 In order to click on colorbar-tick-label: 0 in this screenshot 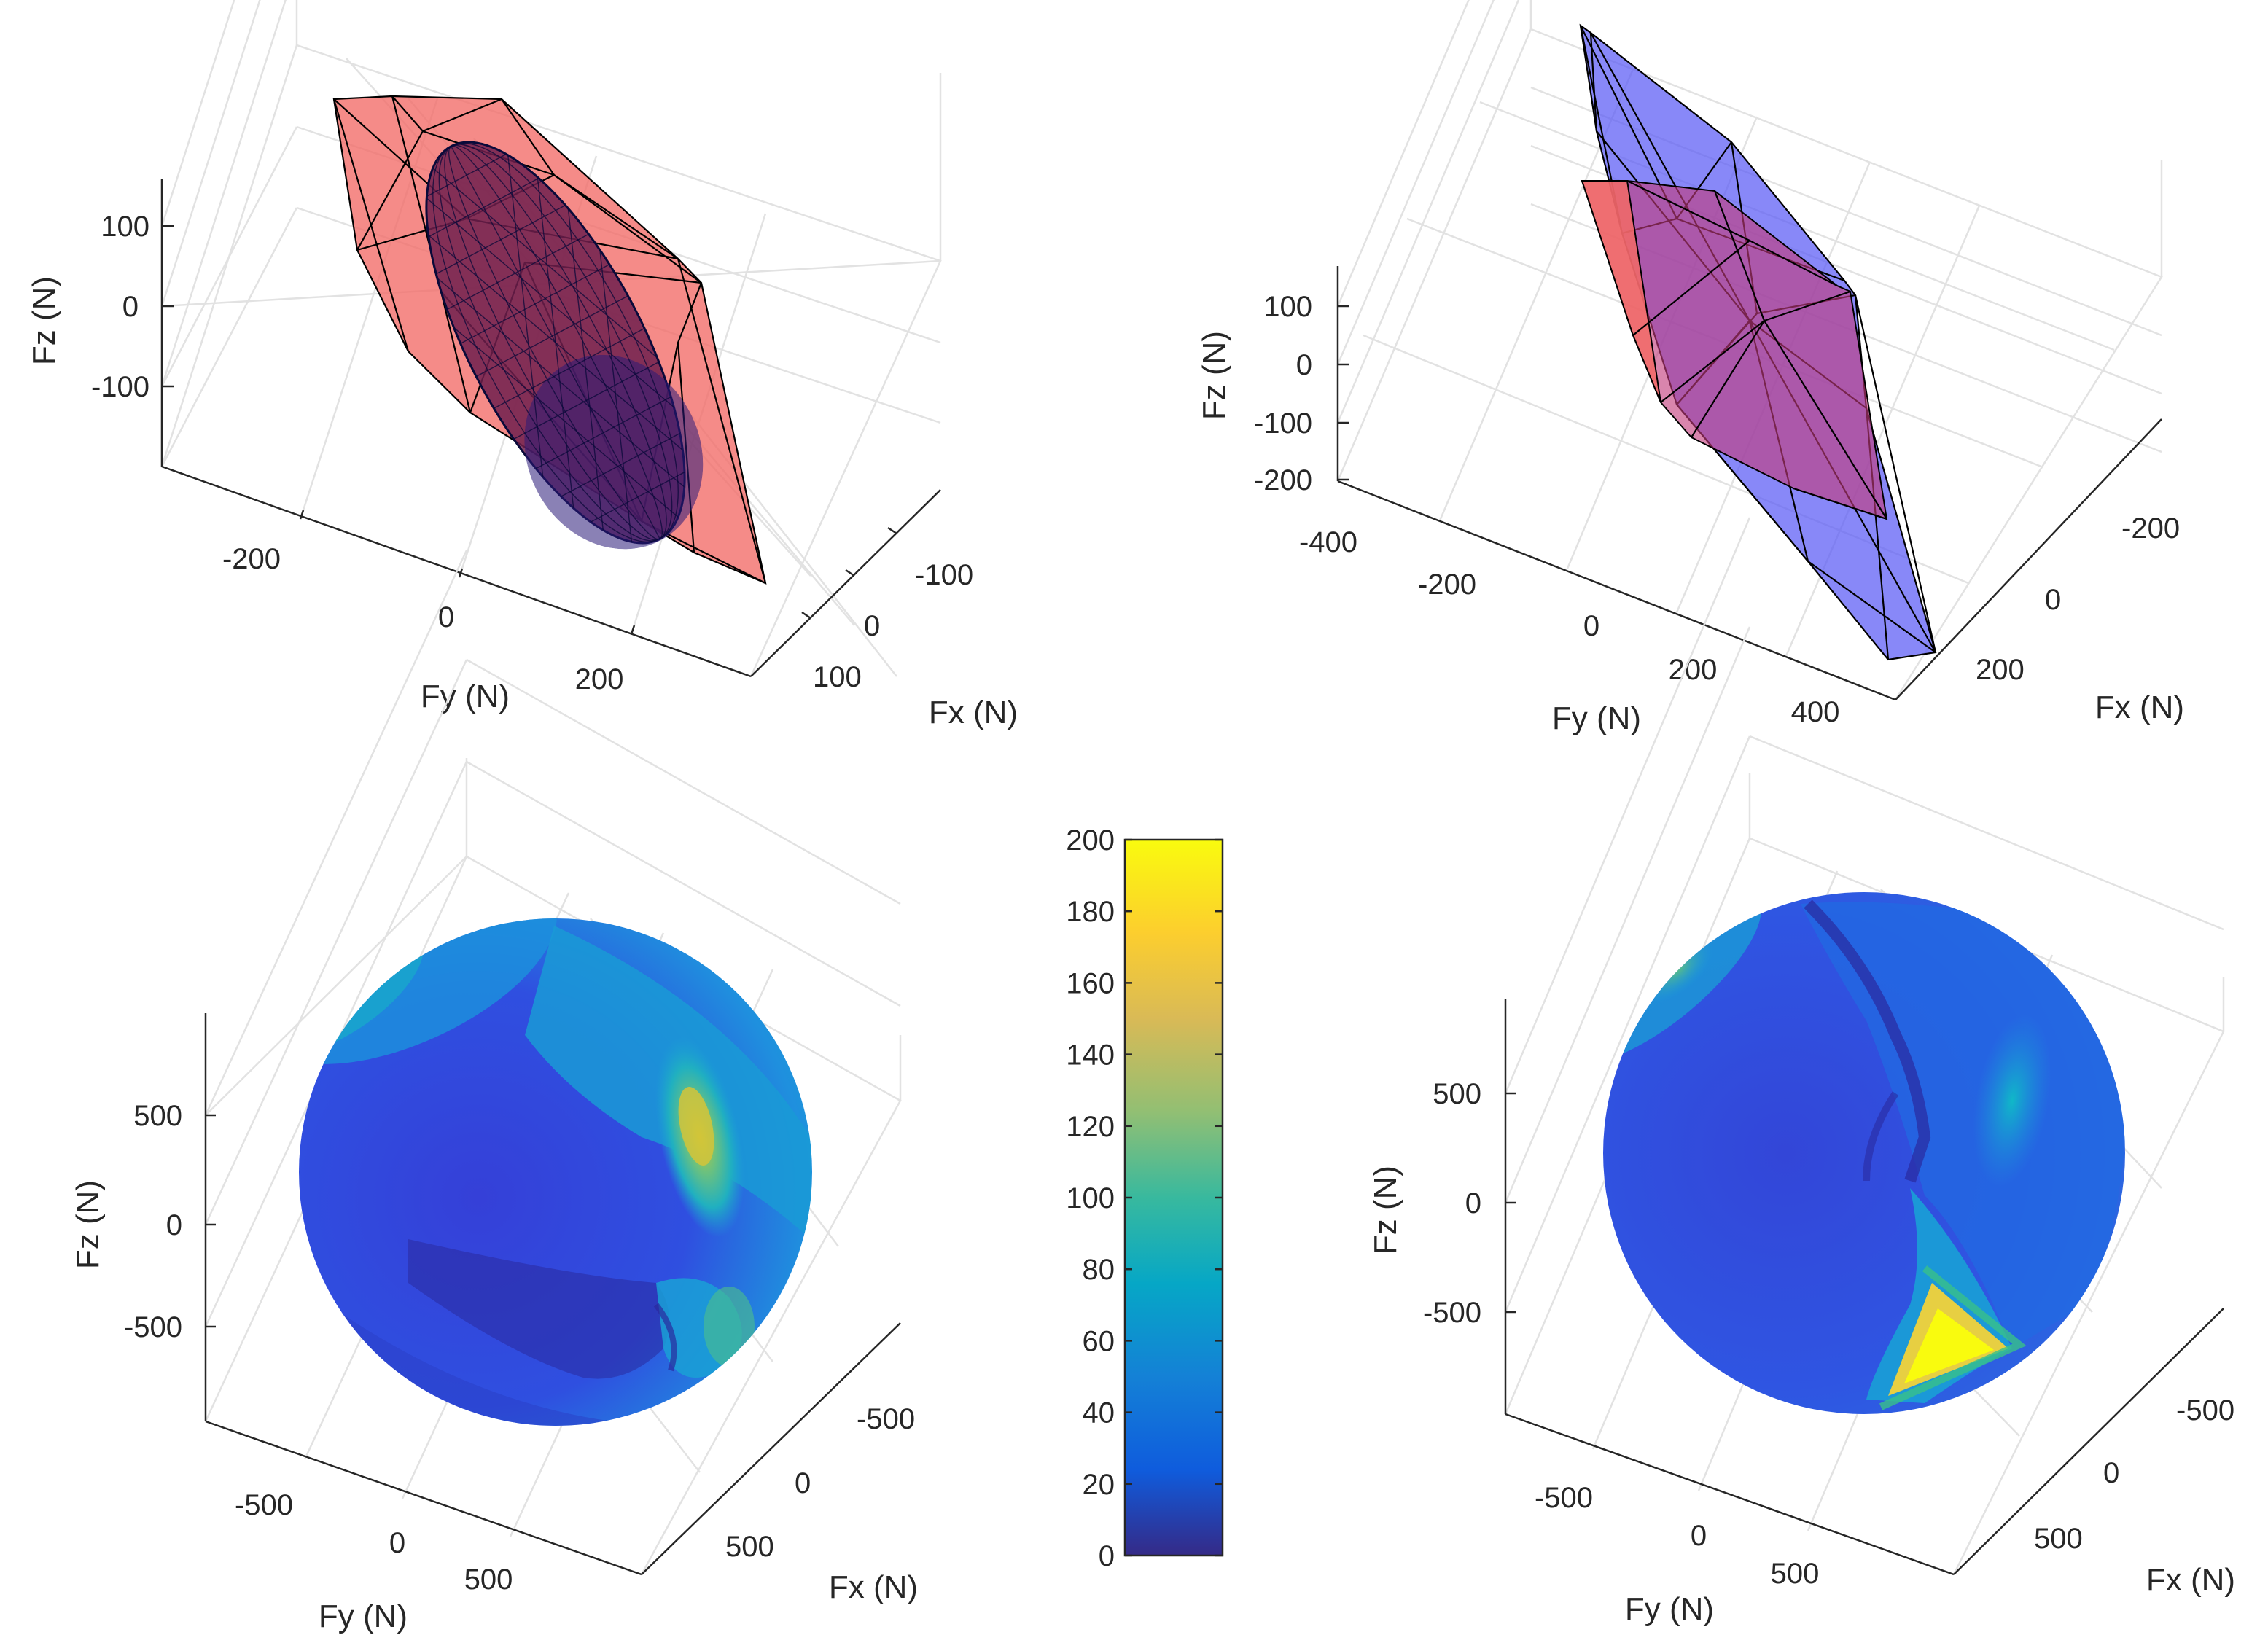, I will do `click(1107, 1556)`.